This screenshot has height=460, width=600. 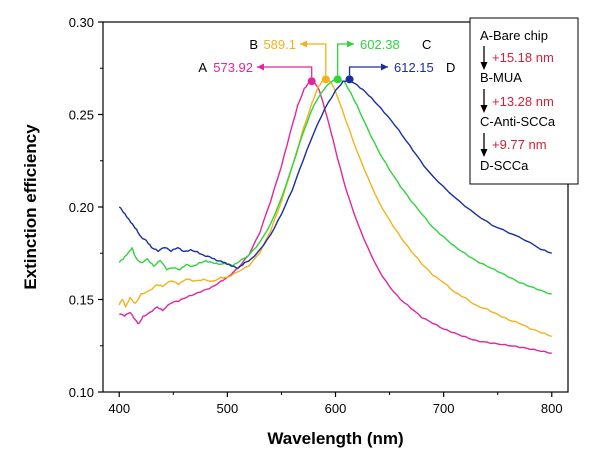 What do you see at coordinates (81, 22) in the screenshot?
I see `y-tick-label: 0.30` at bounding box center [81, 22].